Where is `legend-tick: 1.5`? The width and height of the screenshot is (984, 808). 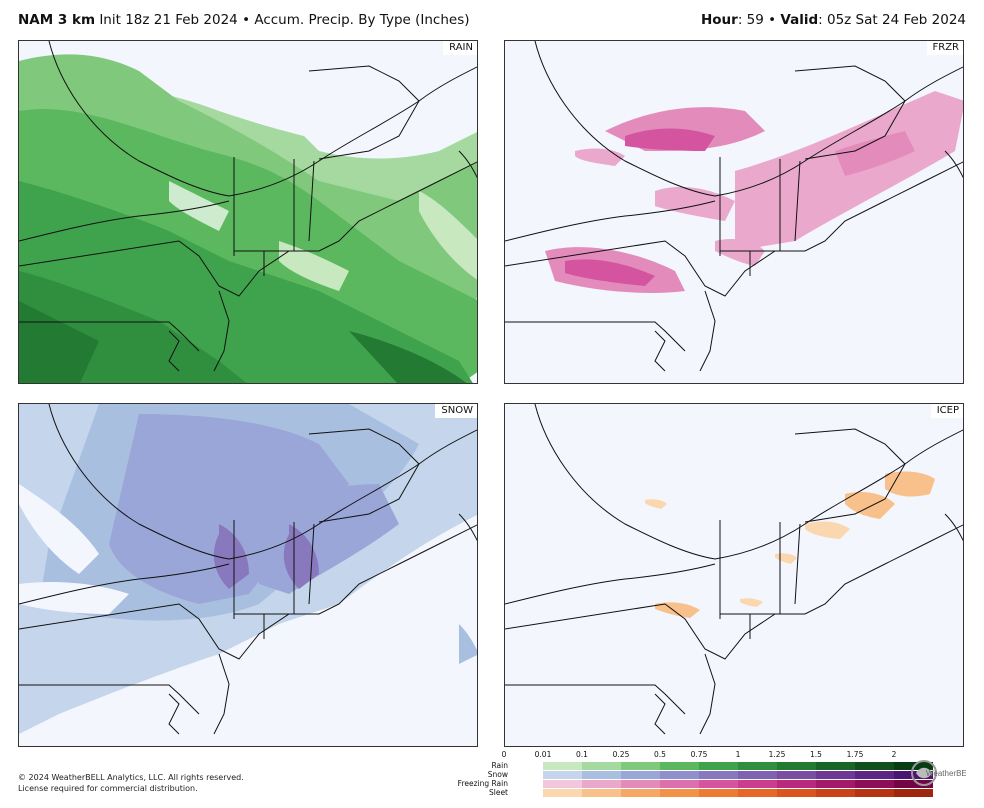 legend-tick: 1.5 is located at coordinates (816, 754).